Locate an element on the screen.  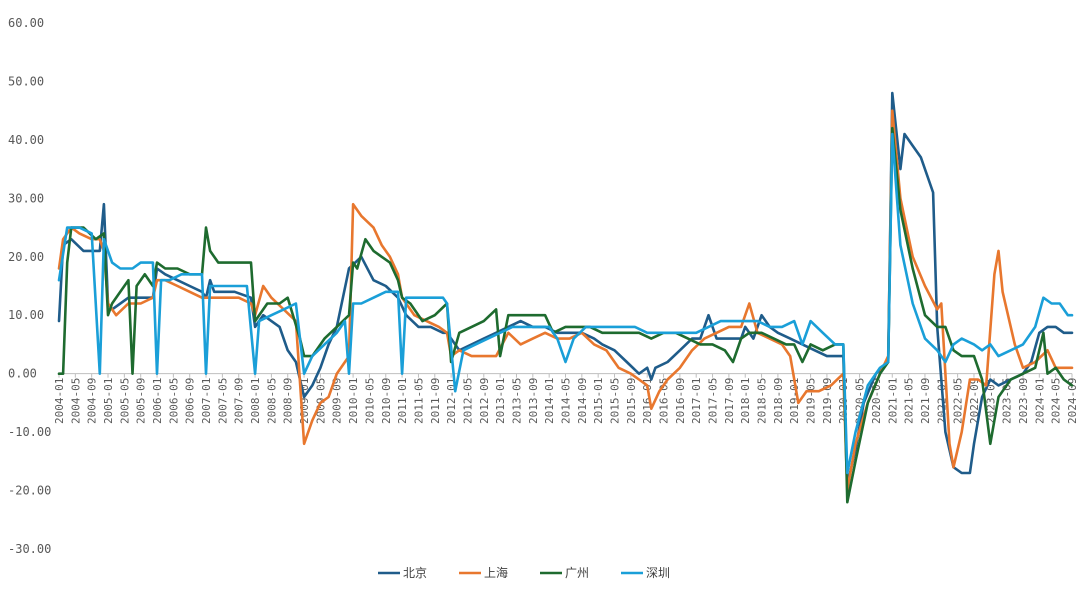
x-tick-label: 2013-09 is located at coordinates (533, 401).